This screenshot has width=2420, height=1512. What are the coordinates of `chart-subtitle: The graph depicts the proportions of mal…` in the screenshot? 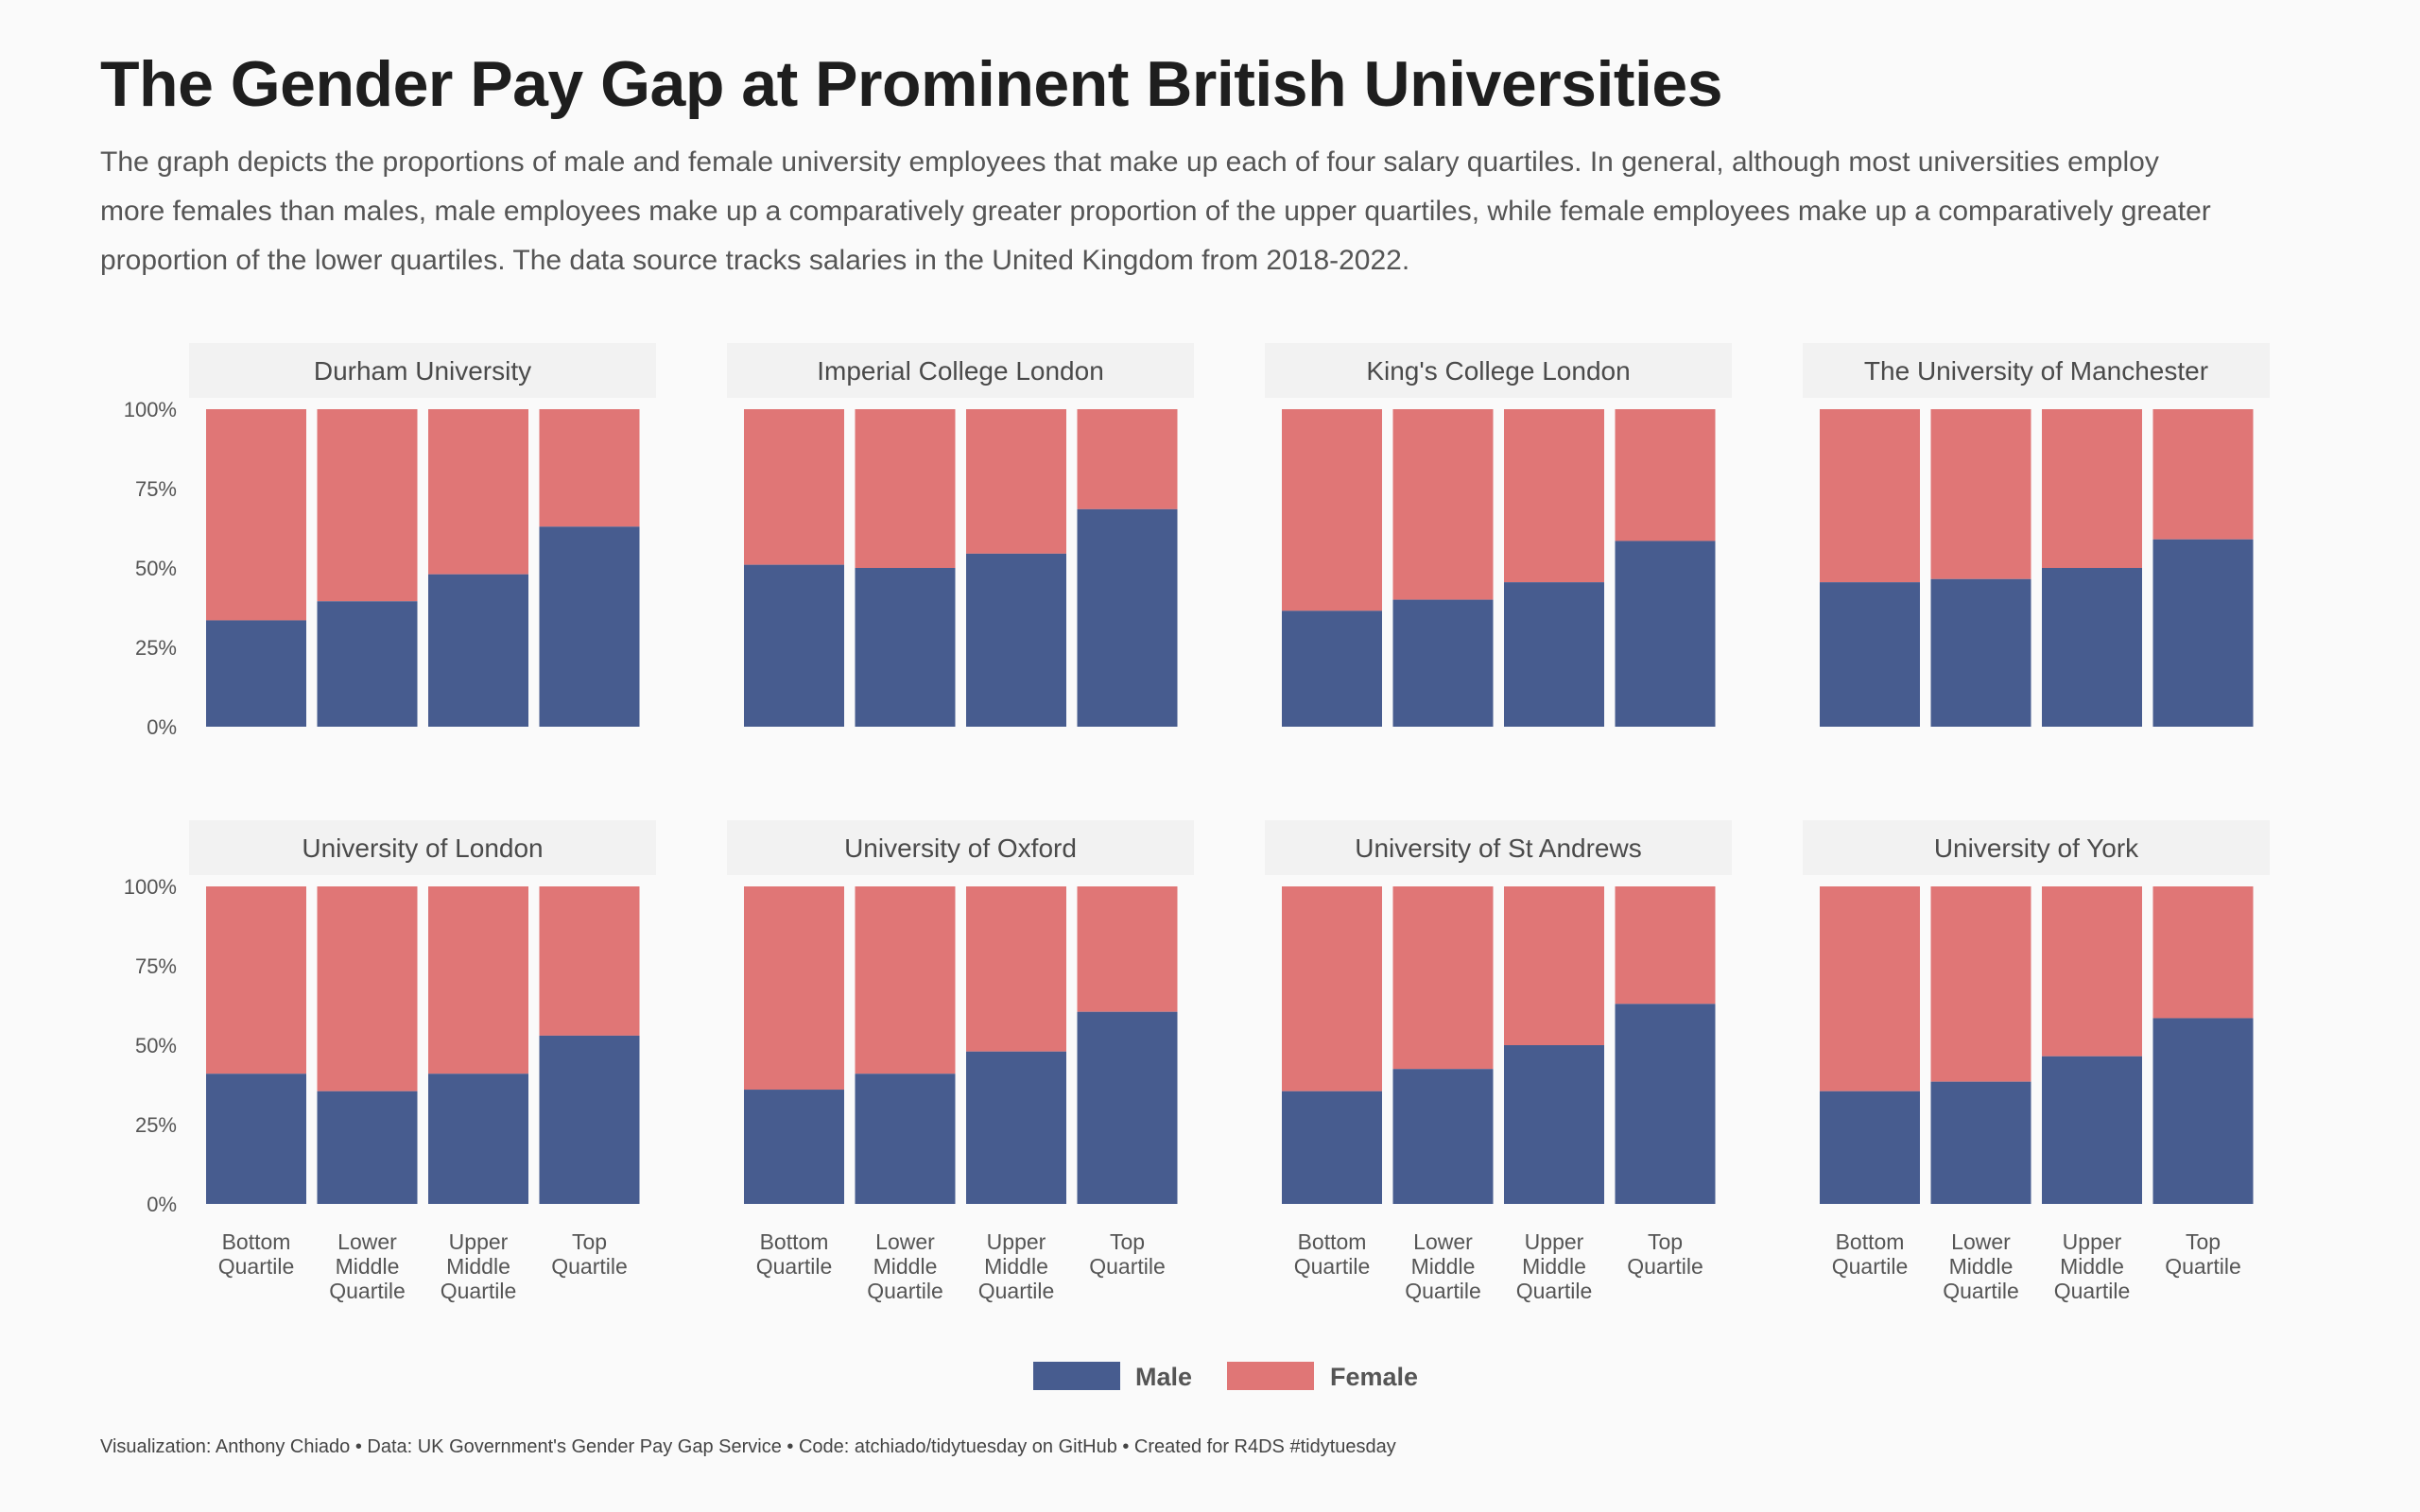 It's located at (1155, 211).